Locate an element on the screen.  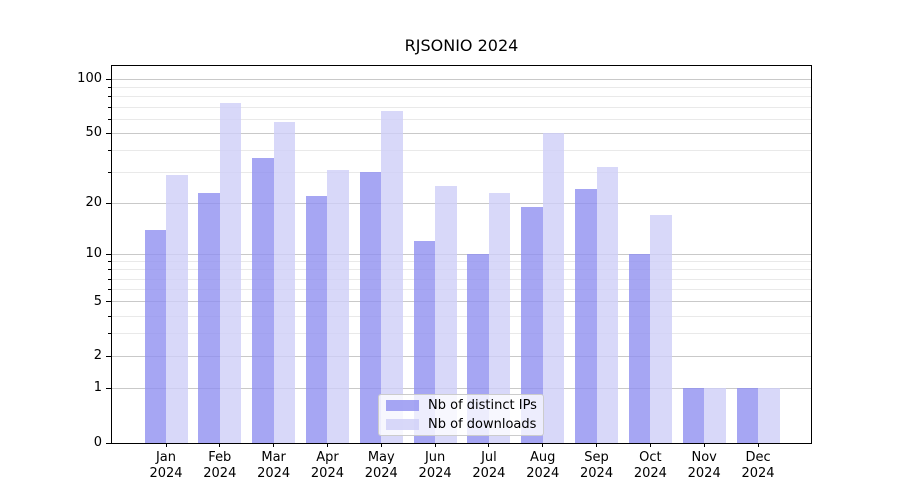
bar-downloads-Apr is located at coordinates (338, 306).